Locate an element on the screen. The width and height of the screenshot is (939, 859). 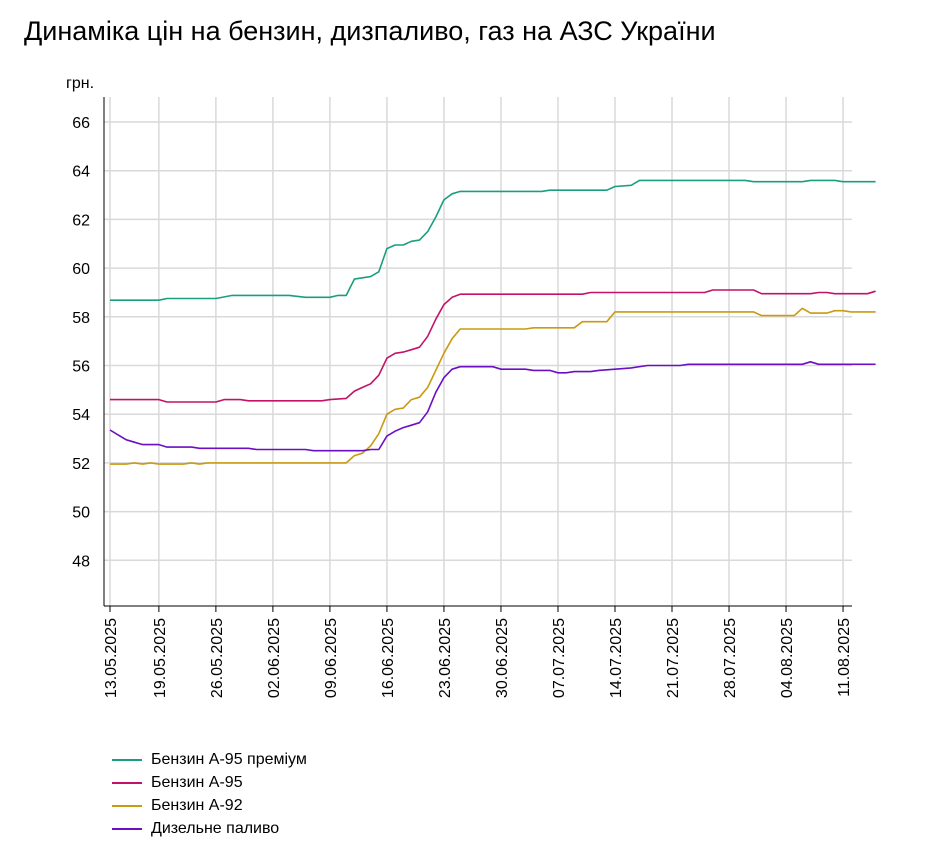
y-axis-label: грн. is located at coordinates (80, 83).